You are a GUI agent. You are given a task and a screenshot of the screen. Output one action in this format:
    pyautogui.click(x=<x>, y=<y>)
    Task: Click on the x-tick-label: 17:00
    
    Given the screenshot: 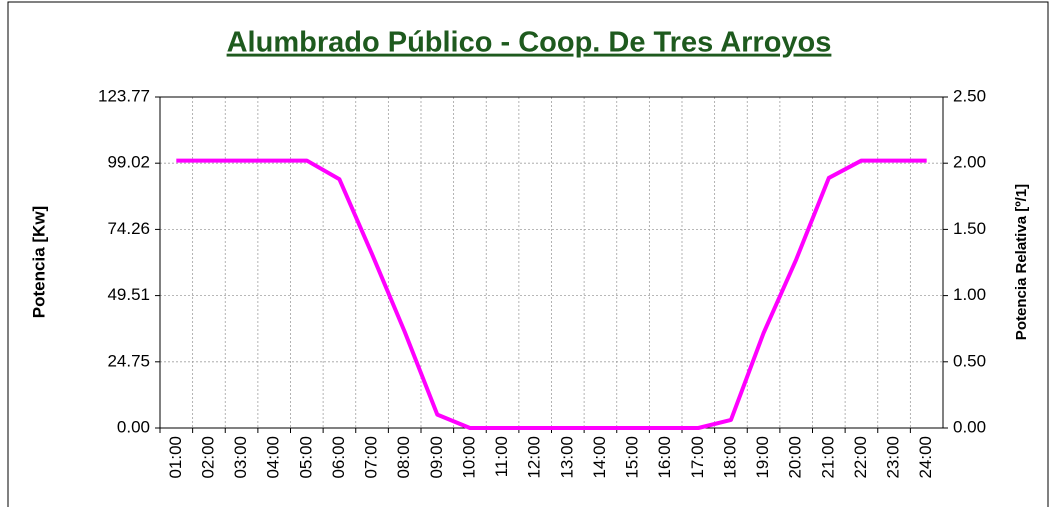 What is the action you would take?
    pyautogui.click(x=697, y=457)
    